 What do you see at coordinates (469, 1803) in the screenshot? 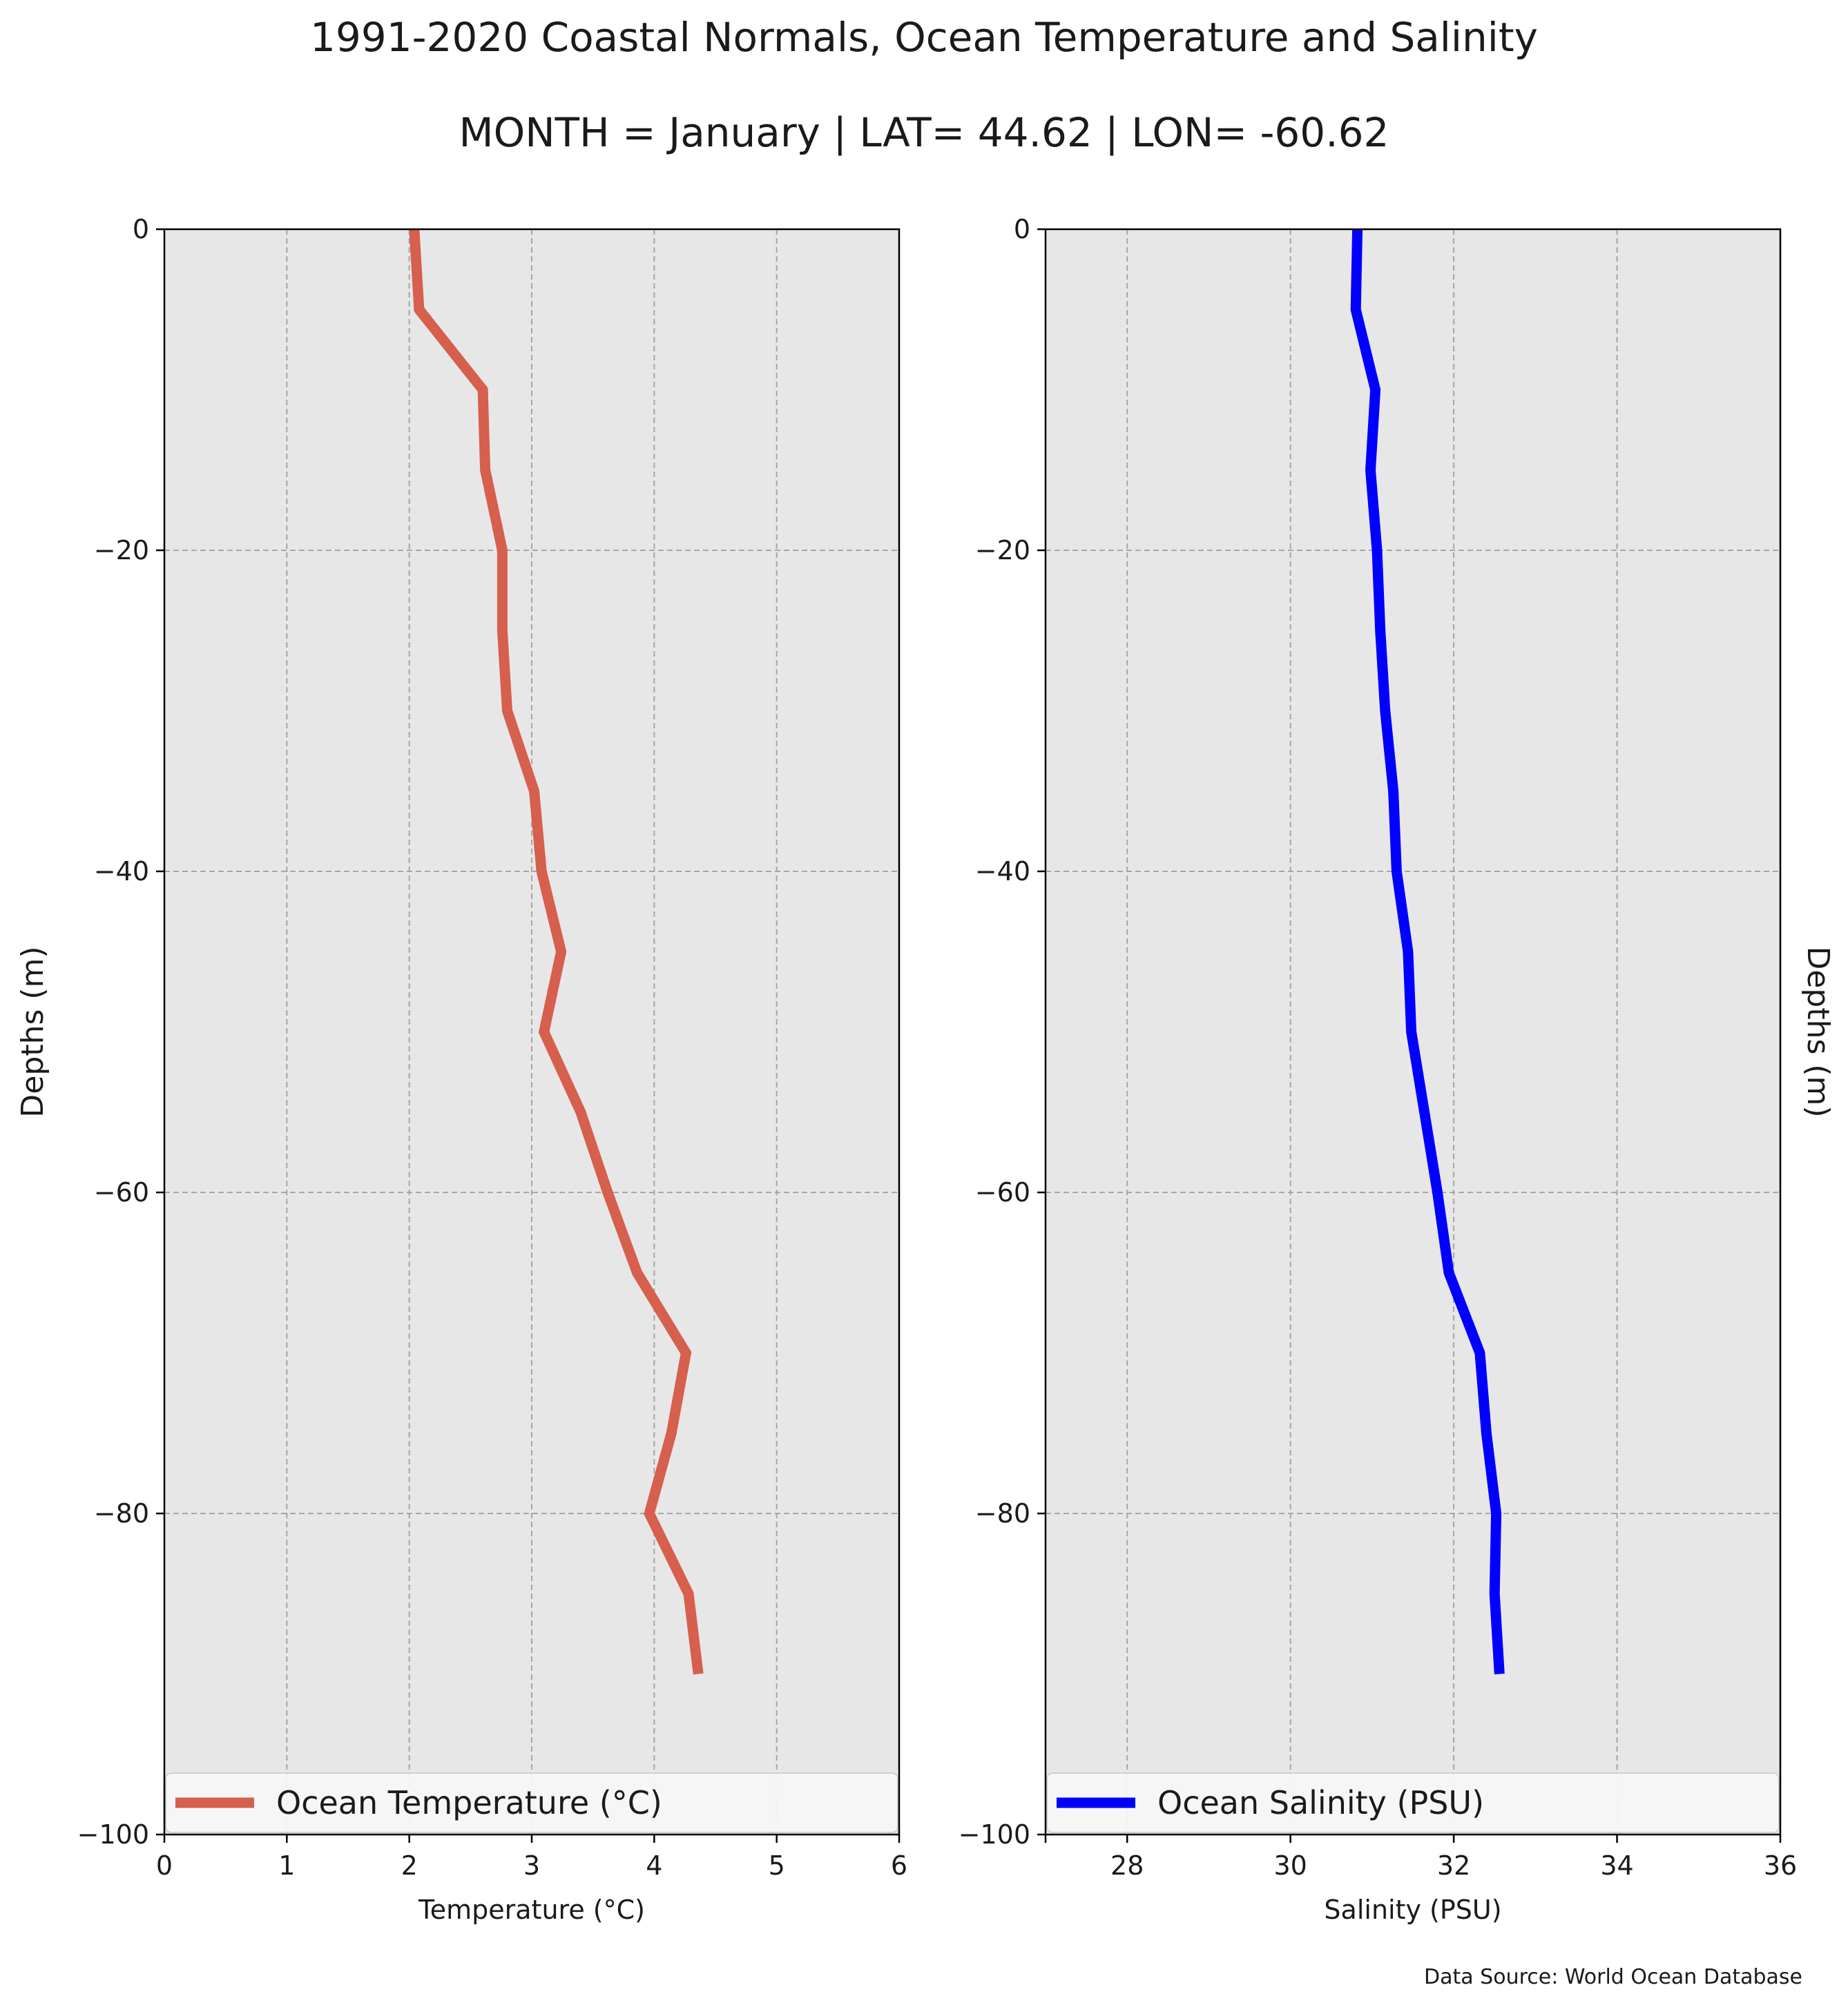
I see `temperature-legend-label: Ocean Temperature (°C)` at bounding box center [469, 1803].